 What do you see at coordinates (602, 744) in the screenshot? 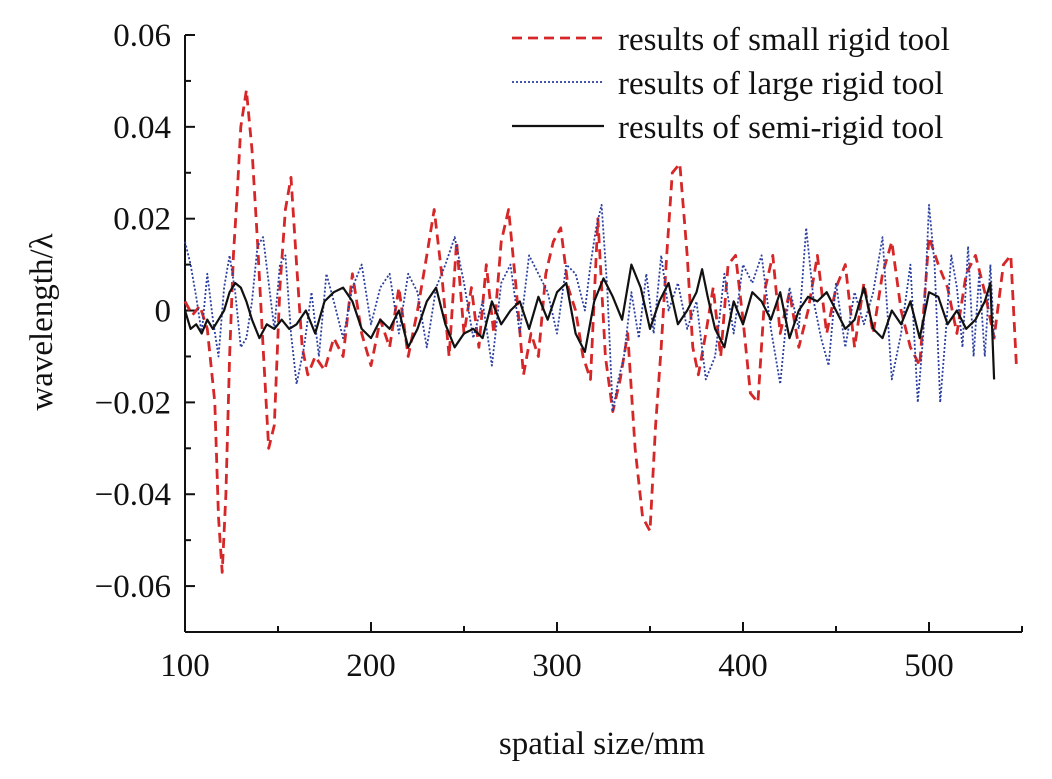
I see `x-axis-label: spatial size/mm` at bounding box center [602, 744].